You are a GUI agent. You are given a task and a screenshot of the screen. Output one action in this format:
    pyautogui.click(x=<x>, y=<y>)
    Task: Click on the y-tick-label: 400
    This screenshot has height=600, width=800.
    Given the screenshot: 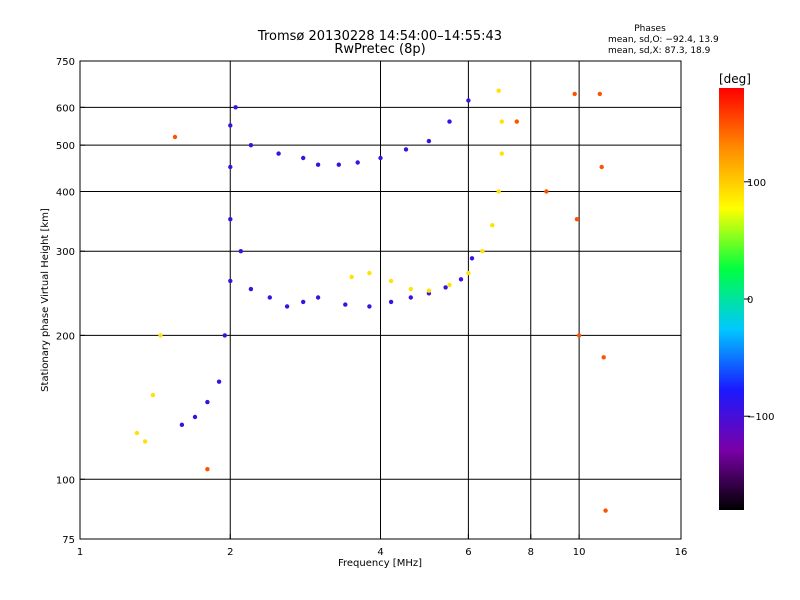 What is the action you would take?
    pyautogui.click(x=65, y=192)
    